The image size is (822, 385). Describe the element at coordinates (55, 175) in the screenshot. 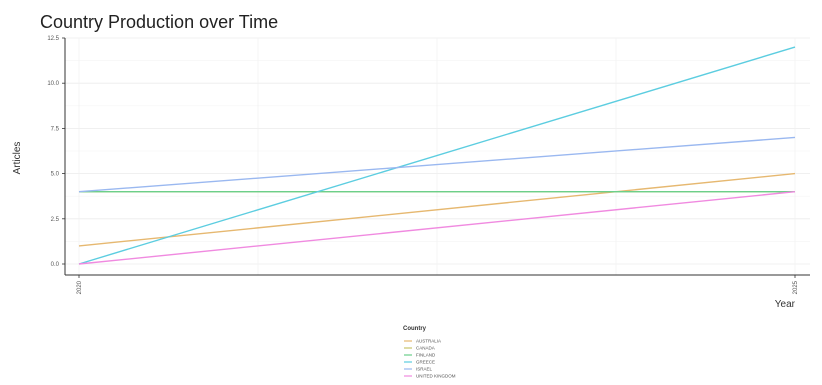

I see `y-tick-label: 5.0` at that location.